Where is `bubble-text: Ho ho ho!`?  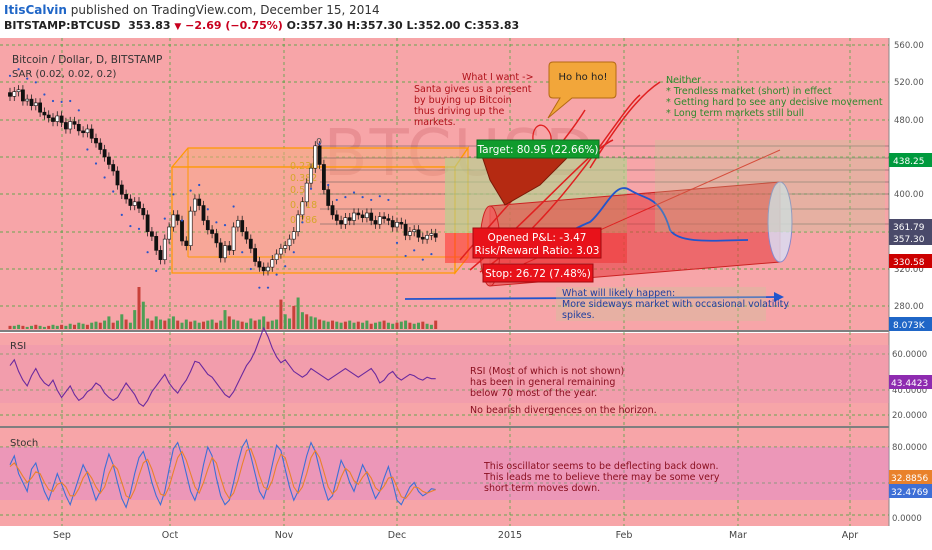
bubble-text: Ho ho ho! is located at coordinates (583, 77).